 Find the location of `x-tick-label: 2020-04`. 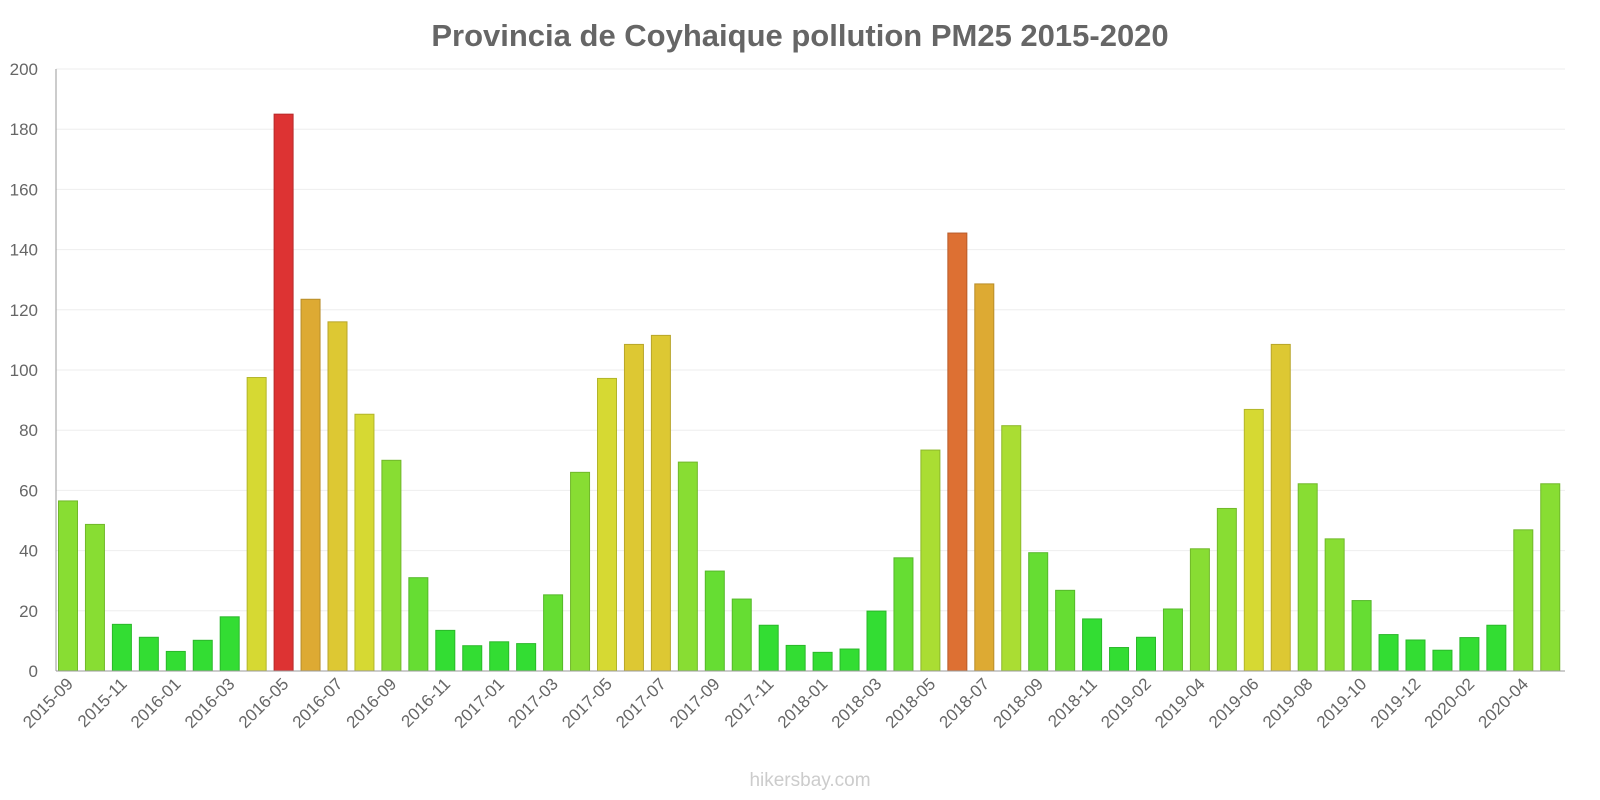

x-tick-label: 2020-04 is located at coordinates (1504, 703).